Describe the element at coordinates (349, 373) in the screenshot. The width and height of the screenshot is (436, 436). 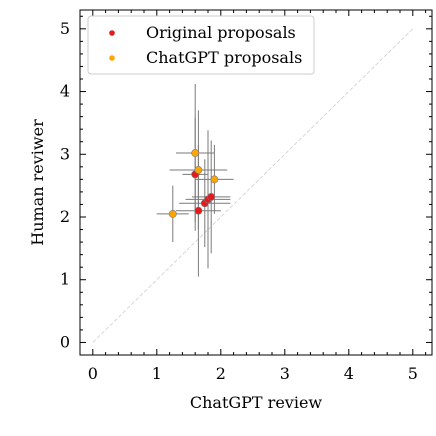
I see `x-tick-label: 4` at that location.